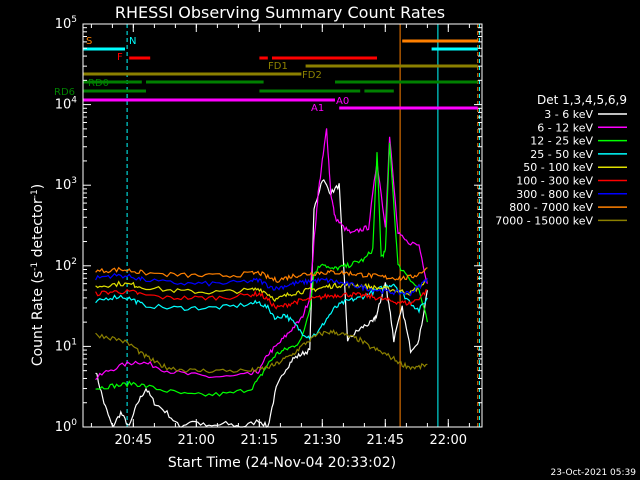 Image resolution: width=640 pixels, height=480 pixels. Describe the element at coordinates (259, 440) in the screenshot. I see `x-tick-label: 21:15` at that location.